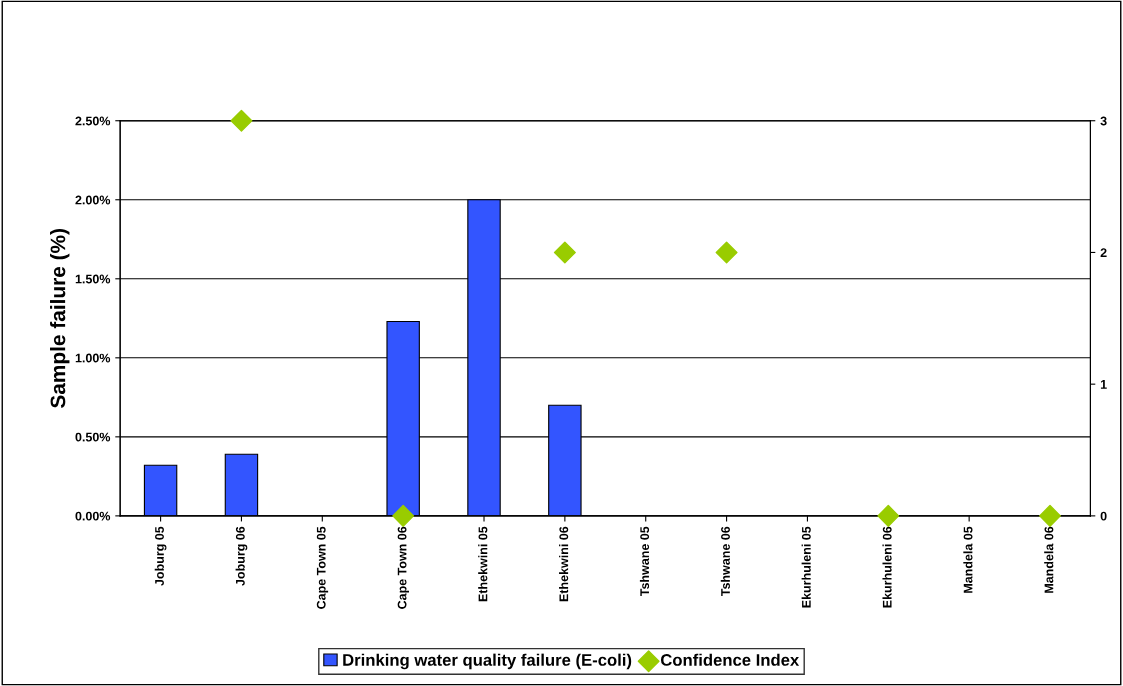  I want to click on x-tick-label: Cape Town 06, so click(403, 567).